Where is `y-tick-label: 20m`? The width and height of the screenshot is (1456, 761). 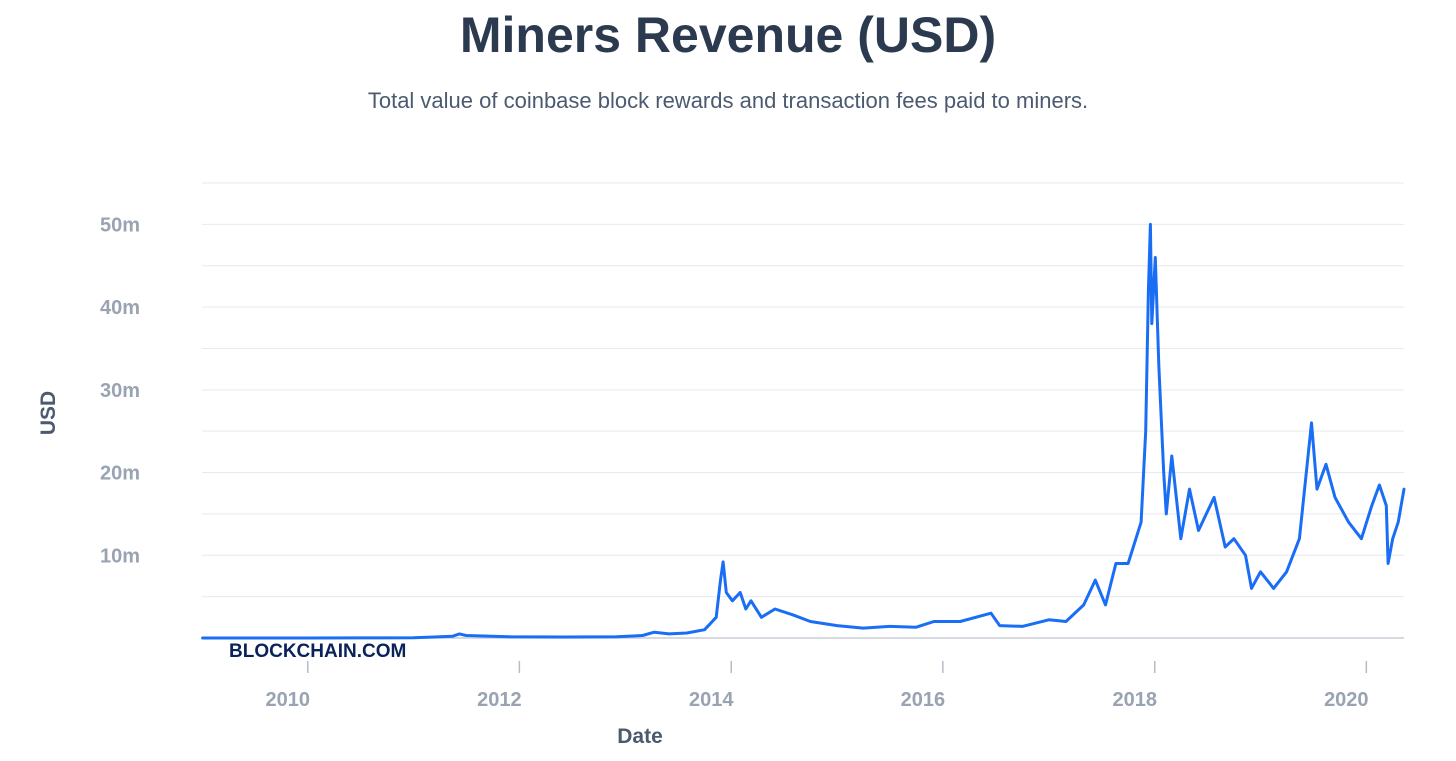
y-tick-label: 20m is located at coordinates (120, 474).